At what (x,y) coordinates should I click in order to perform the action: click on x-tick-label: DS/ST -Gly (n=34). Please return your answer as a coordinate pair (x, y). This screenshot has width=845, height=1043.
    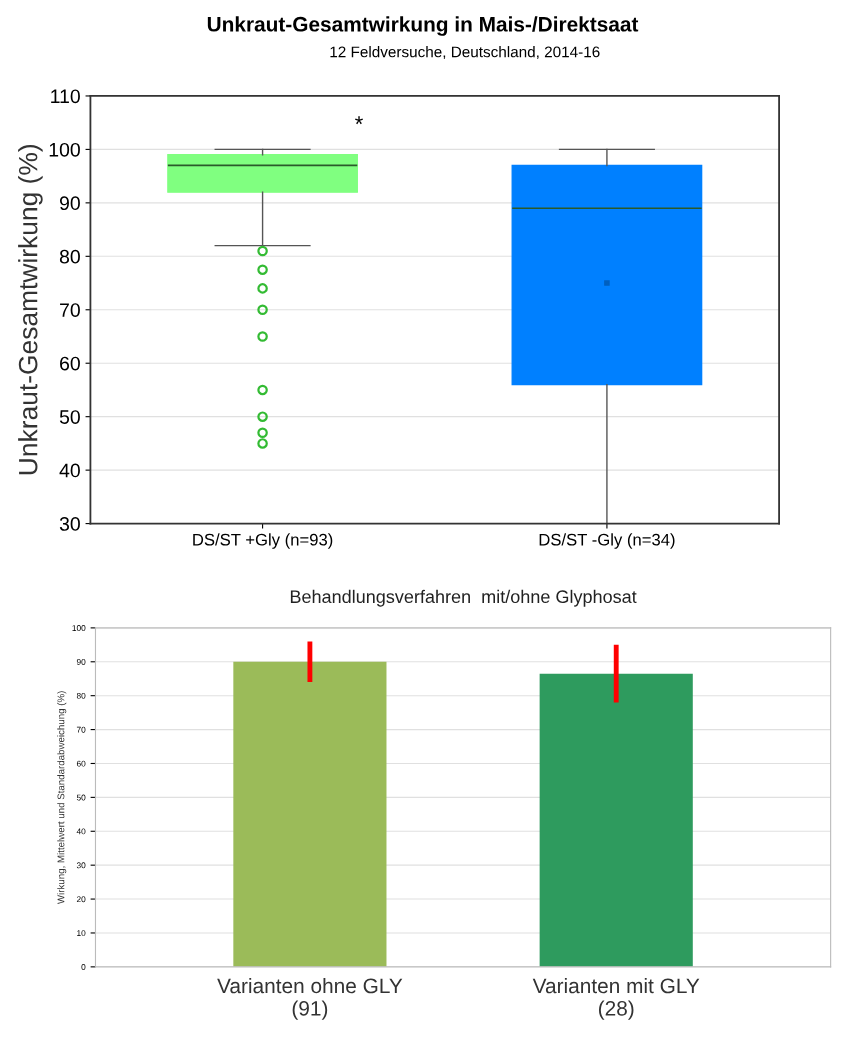
    Looking at the image, I should click on (607, 541).